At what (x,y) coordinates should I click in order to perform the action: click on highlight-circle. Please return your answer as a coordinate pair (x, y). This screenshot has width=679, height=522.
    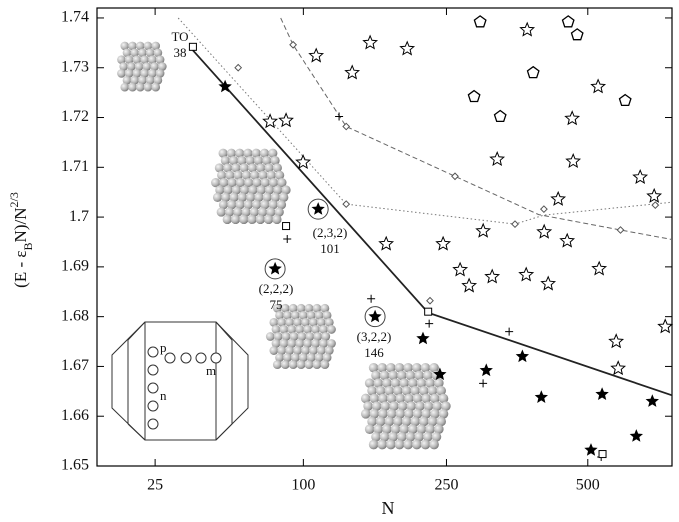
    Looking at the image, I should click on (375, 317).